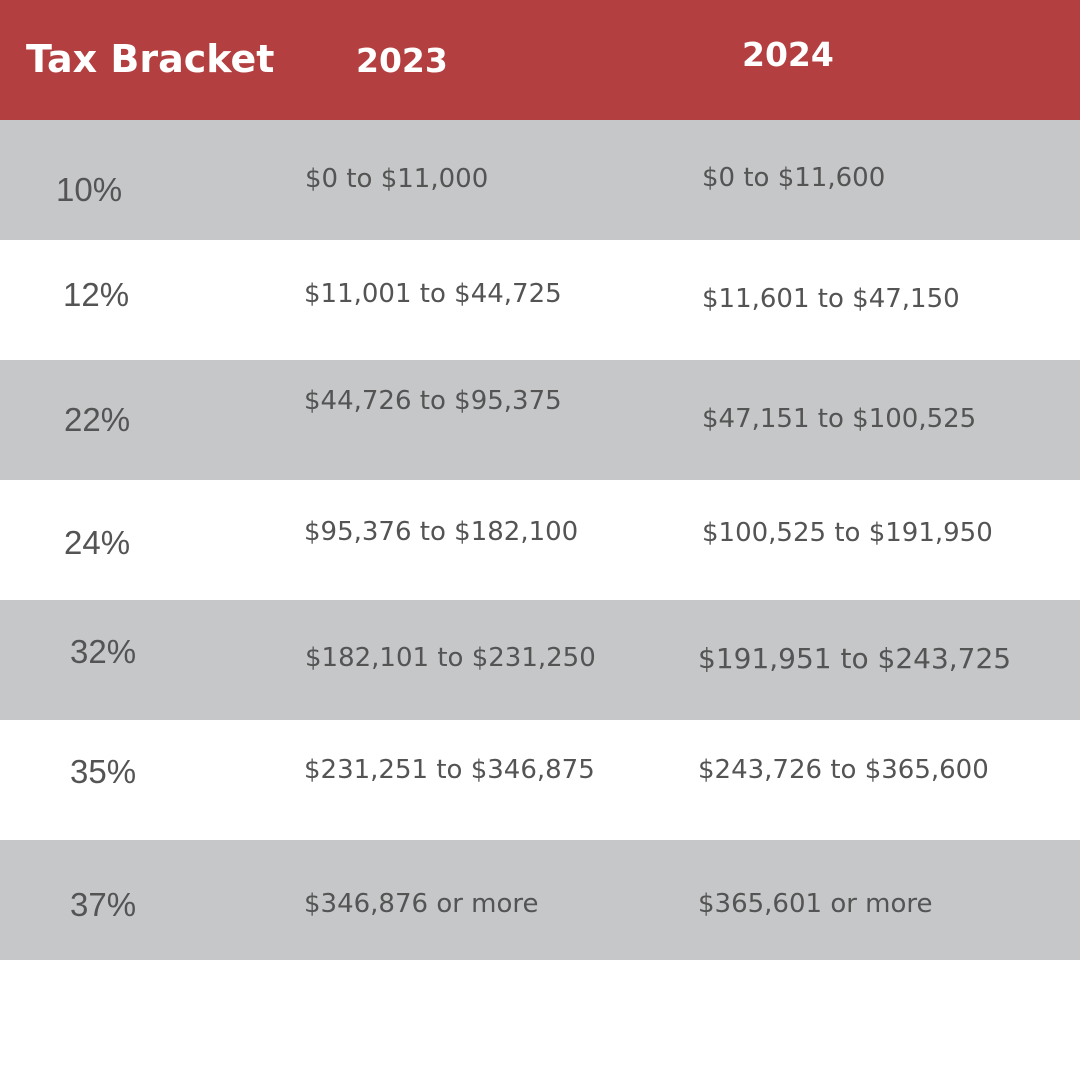 The height and width of the screenshot is (1080, 1080). I want to click on cell-2023-range: $95,376 to $182,100, so click(441, 532).